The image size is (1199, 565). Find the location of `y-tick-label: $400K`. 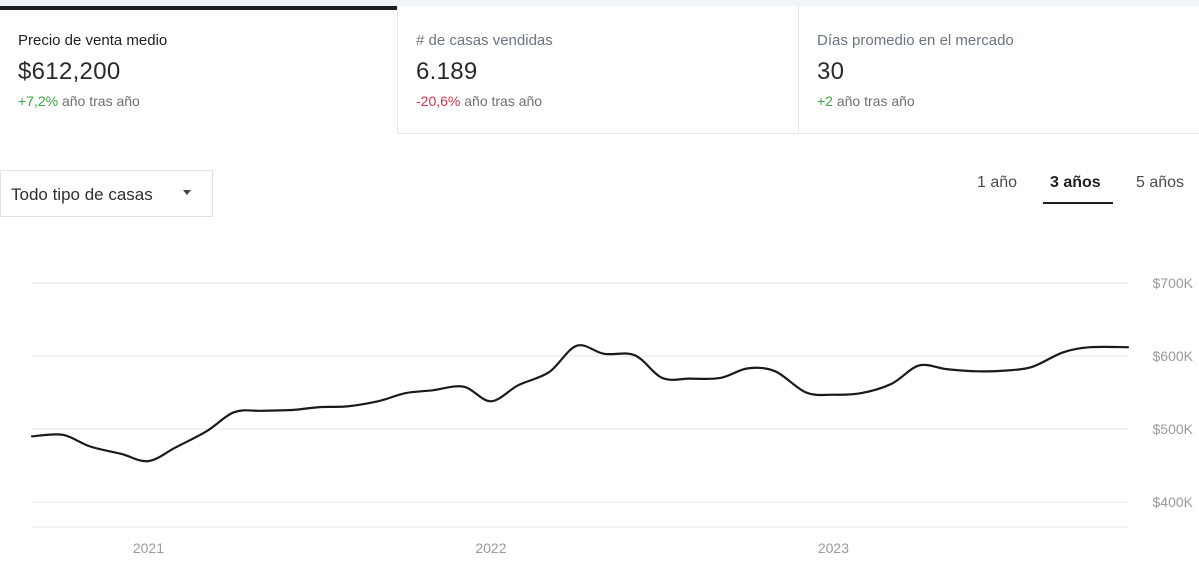

y-tick-label: $400K is located at coordinates (1173, 502).